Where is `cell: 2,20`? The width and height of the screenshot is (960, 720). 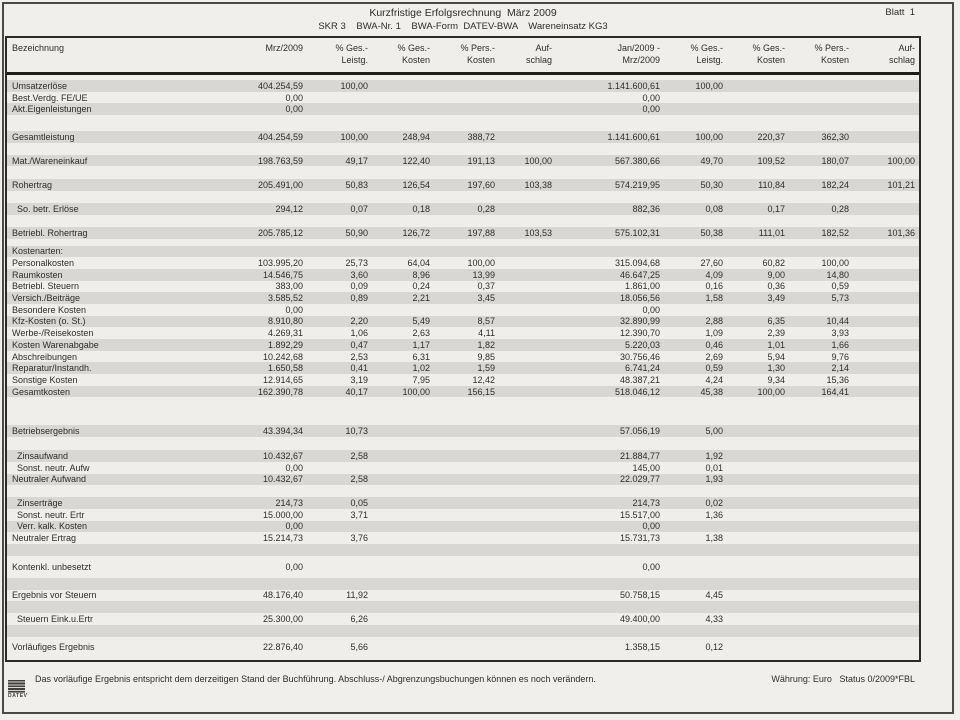
cell: 2,20 is located at coordinates (359, 321).